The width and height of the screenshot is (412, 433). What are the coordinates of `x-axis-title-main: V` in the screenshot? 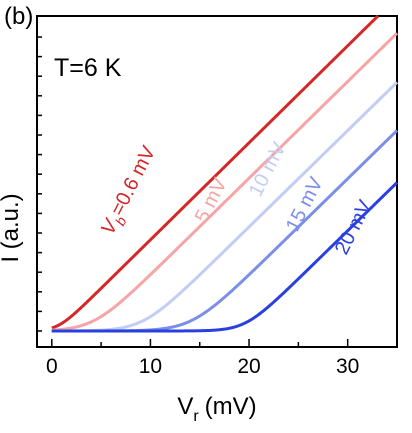 It's located at (185, 406).